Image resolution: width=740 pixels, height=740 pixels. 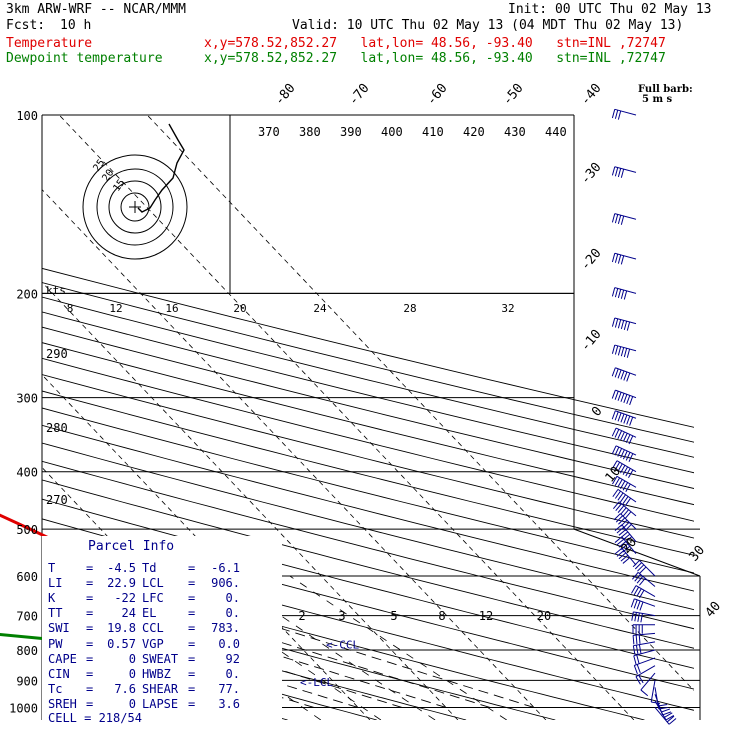 What do you see at coordinates (55, 688) in the screenshot?
I see `parcel-label: Tc` at bounding box center [55, 688].